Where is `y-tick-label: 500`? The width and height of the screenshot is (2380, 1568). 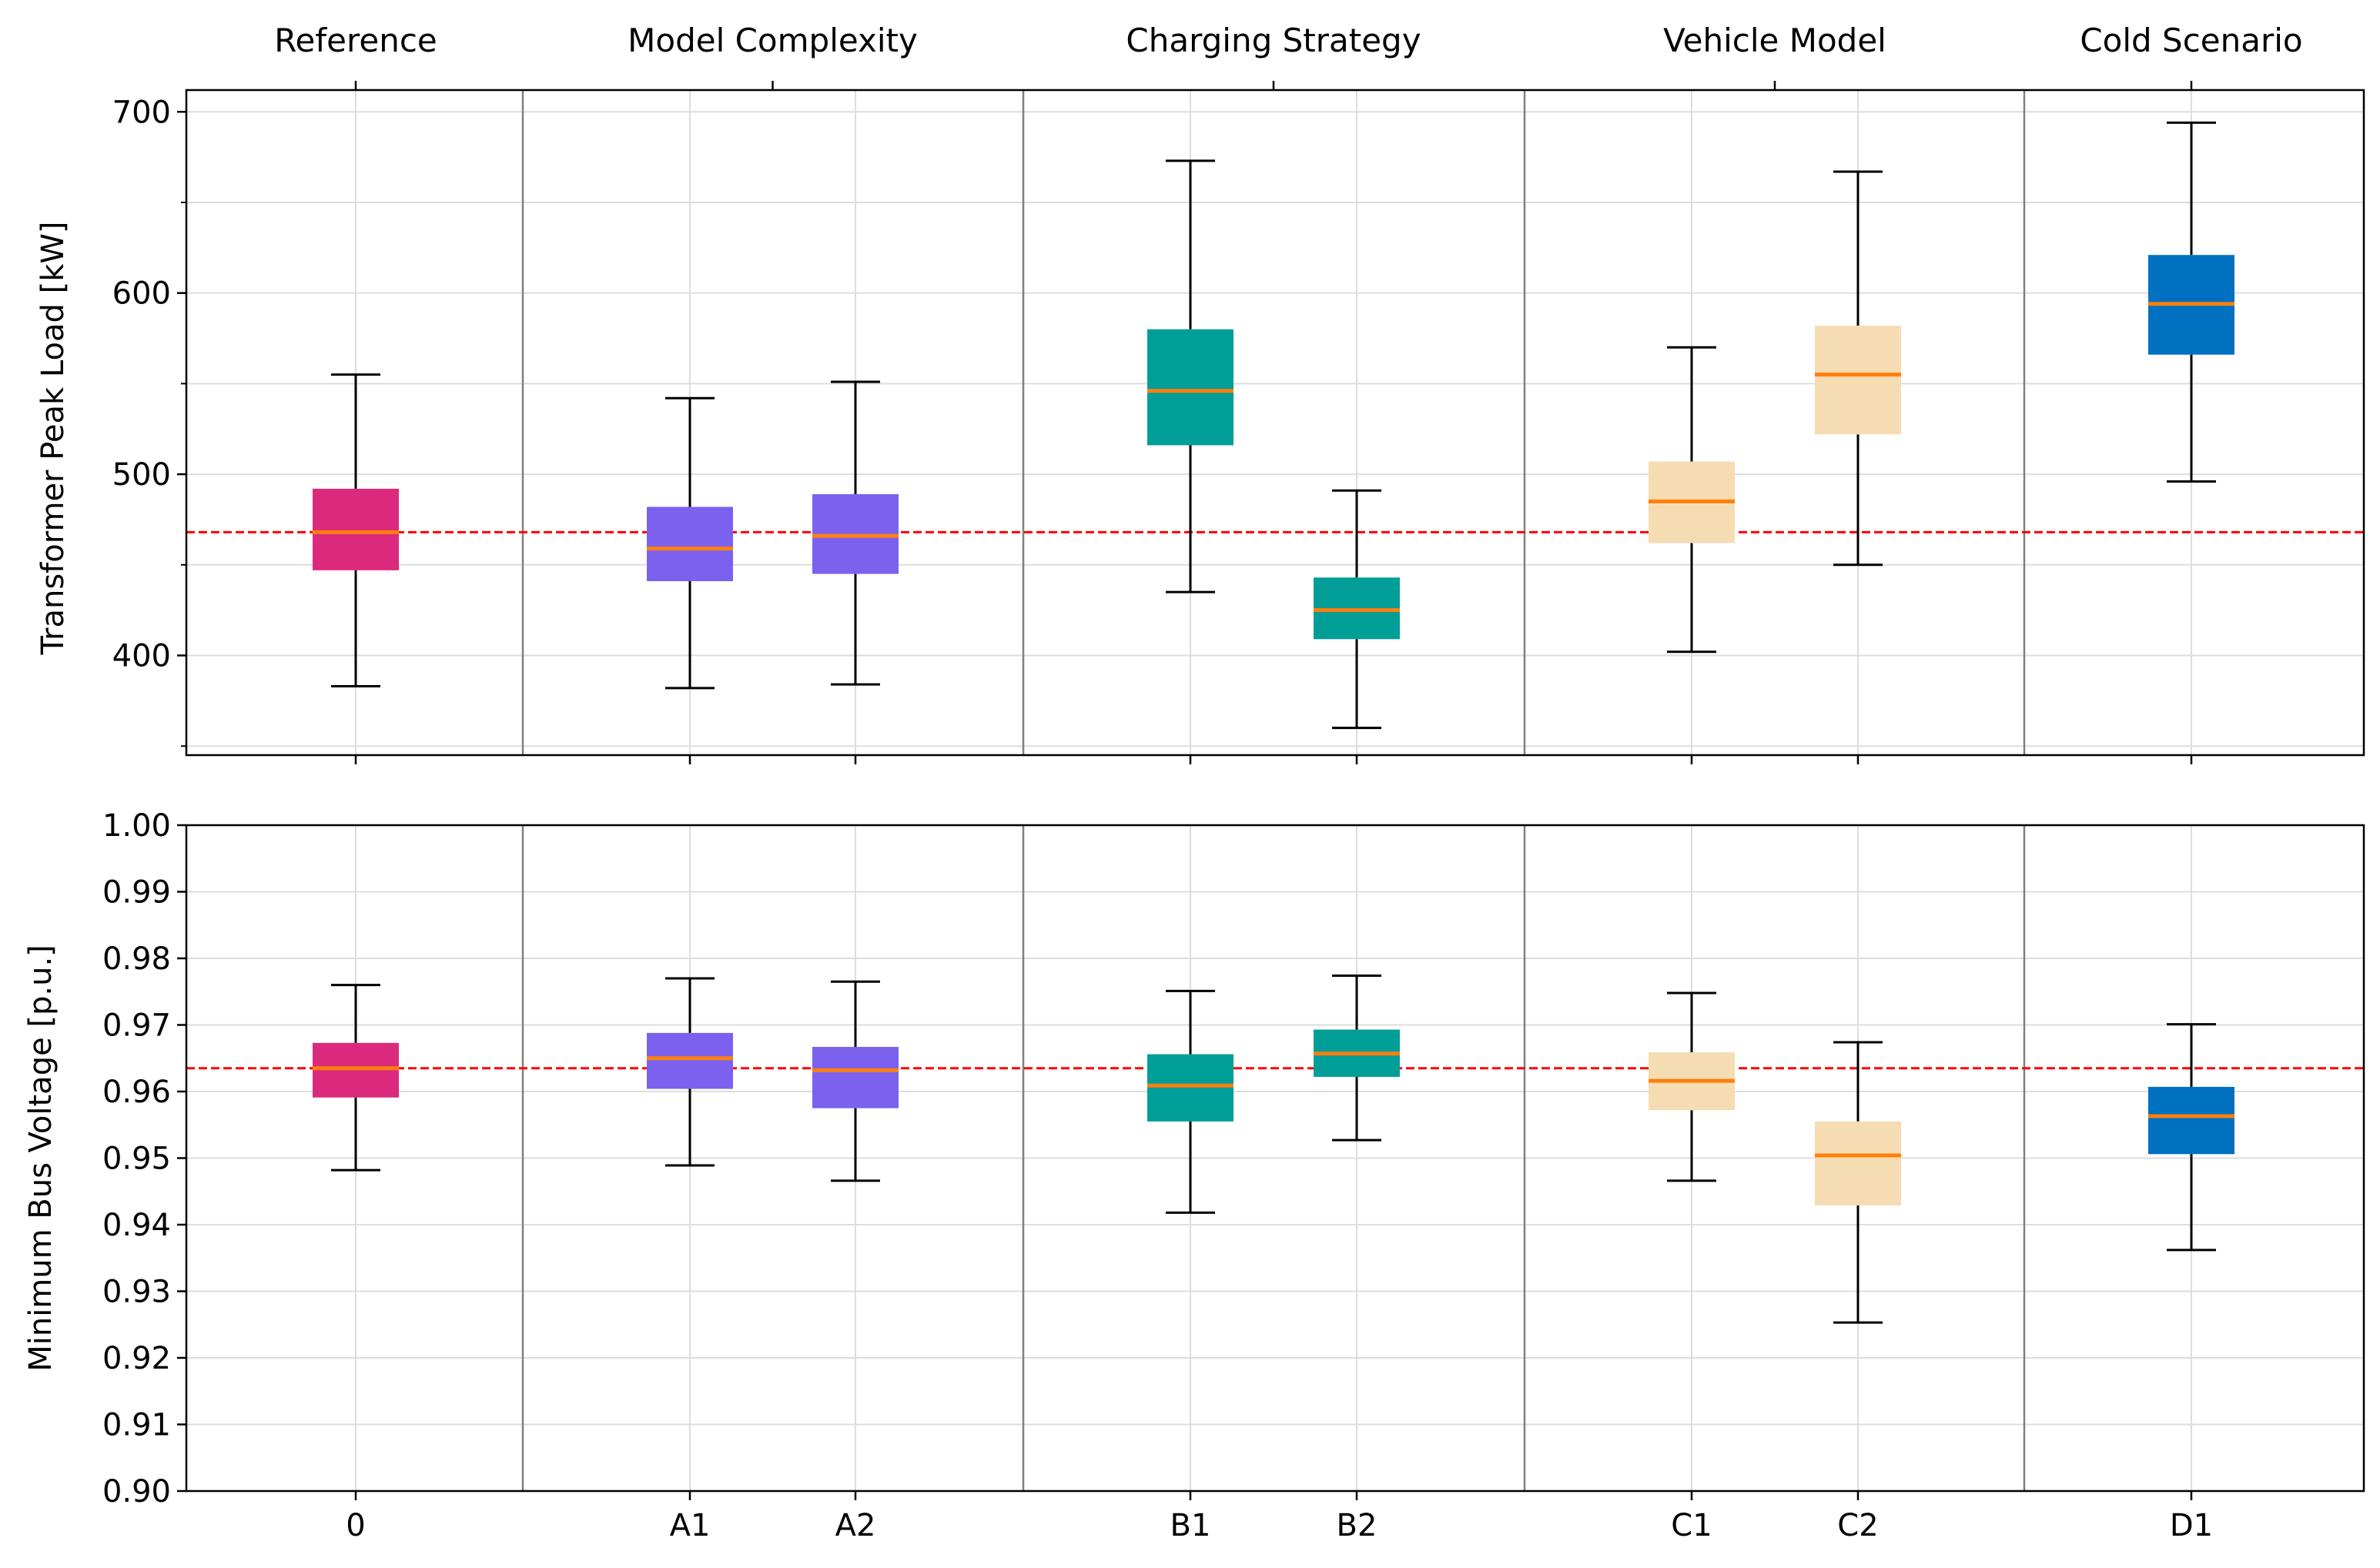 y-tick-label: 500 is located at coordinates (141, 475).